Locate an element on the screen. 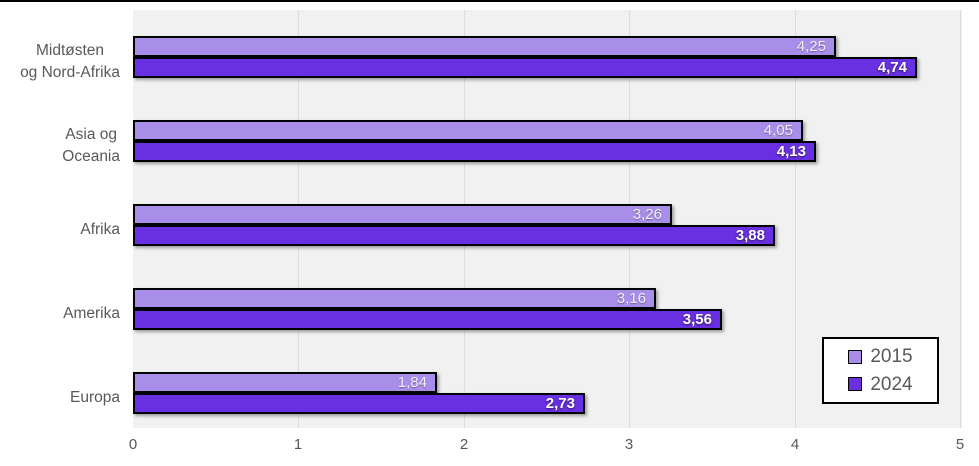 The height and width of the screenshot is (466, 979). bar-2015-row4: 1,84 is located at coordinates (285, 382).